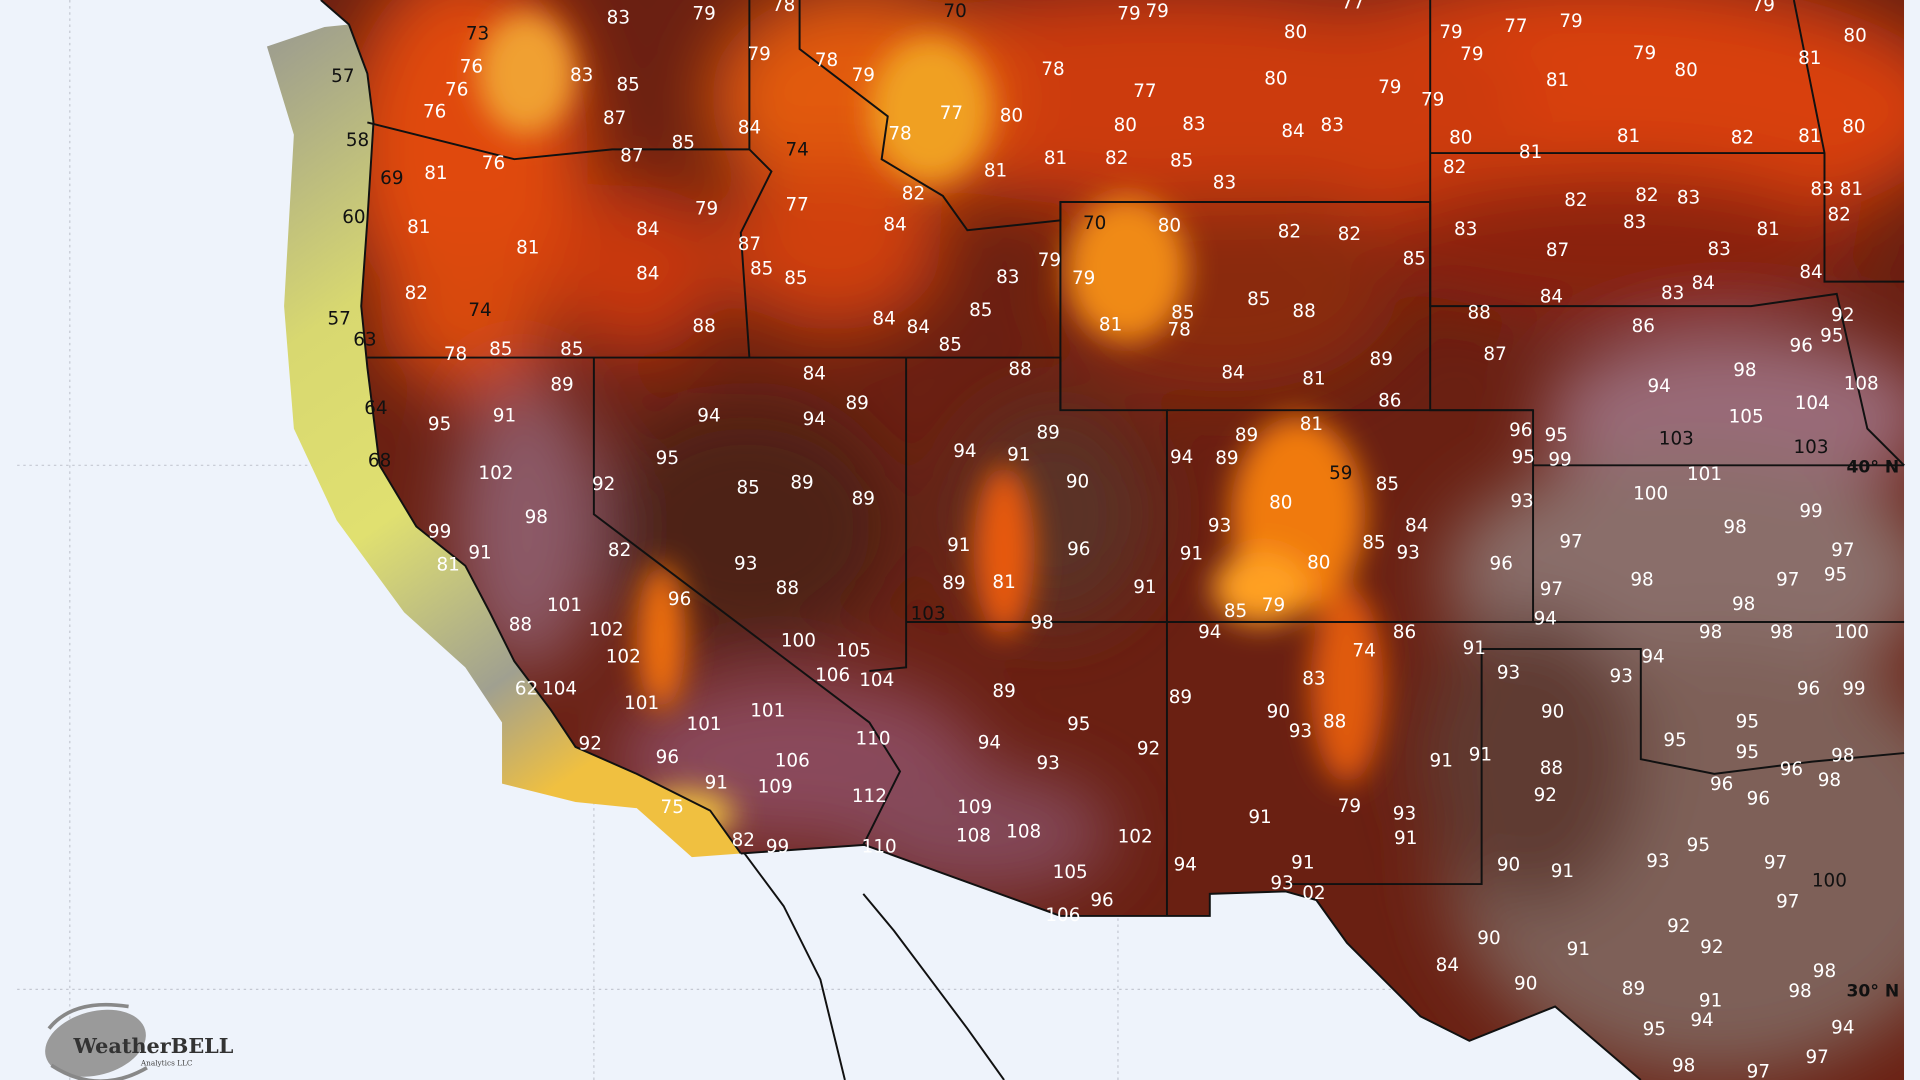 The width and height of the screenshot is (1920, 1080). I want to click on temperature-label: 87, so click(1494, 354).